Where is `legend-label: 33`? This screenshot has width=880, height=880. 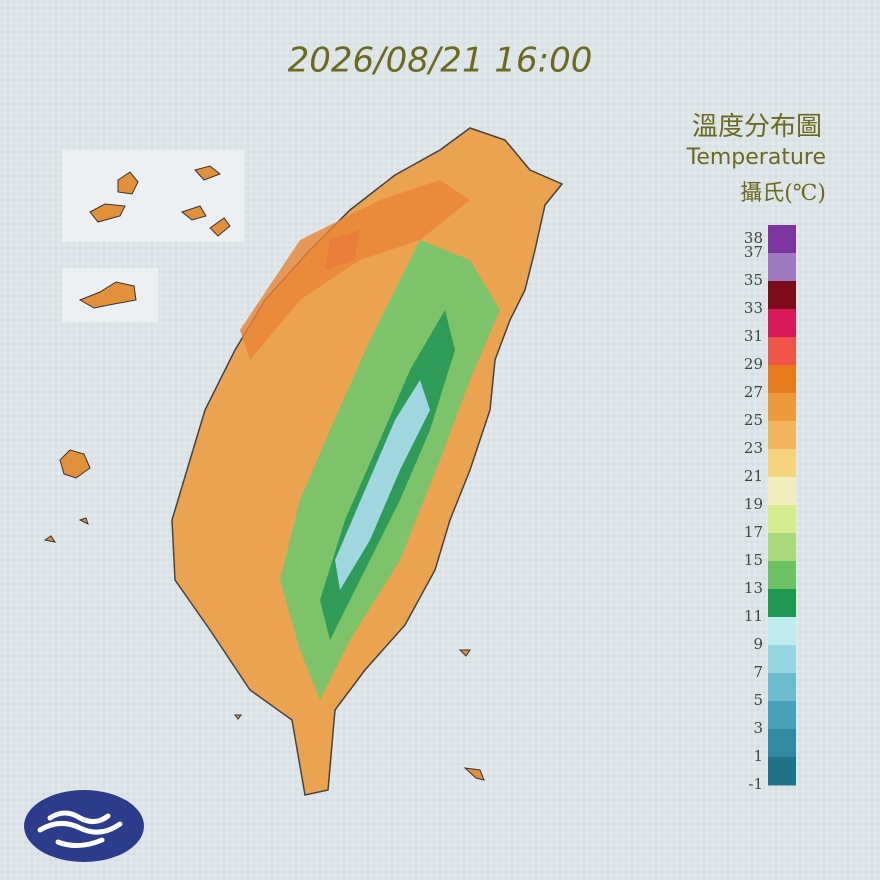
legend-label: 33 is located at coordinates (753, 308).